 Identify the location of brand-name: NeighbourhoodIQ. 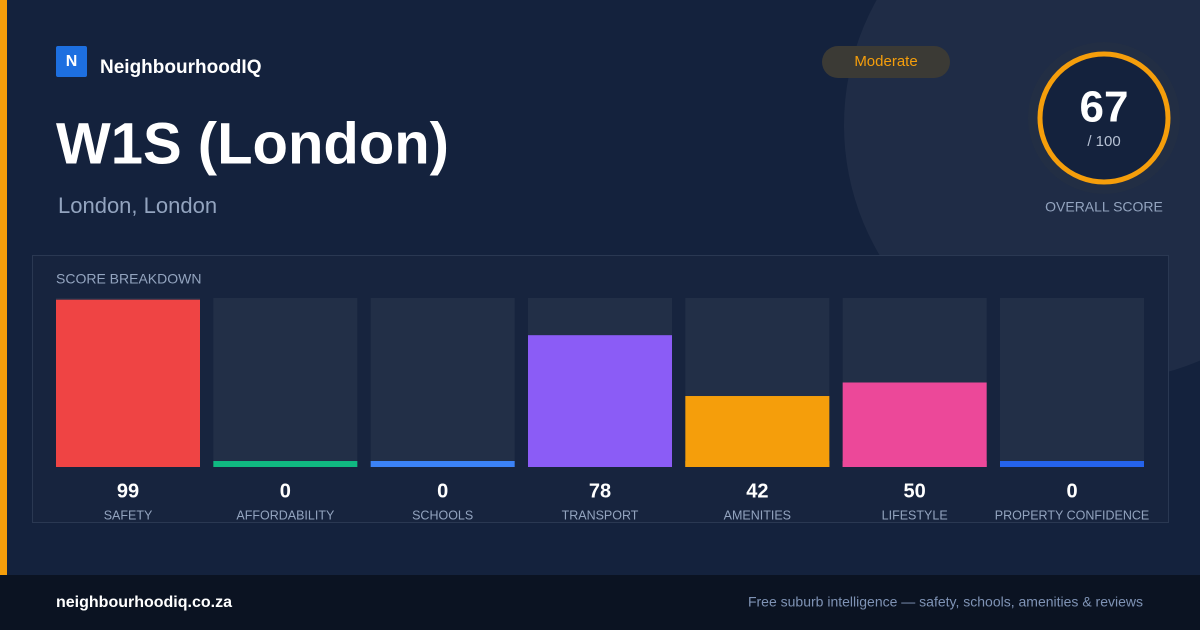
(180, 67).